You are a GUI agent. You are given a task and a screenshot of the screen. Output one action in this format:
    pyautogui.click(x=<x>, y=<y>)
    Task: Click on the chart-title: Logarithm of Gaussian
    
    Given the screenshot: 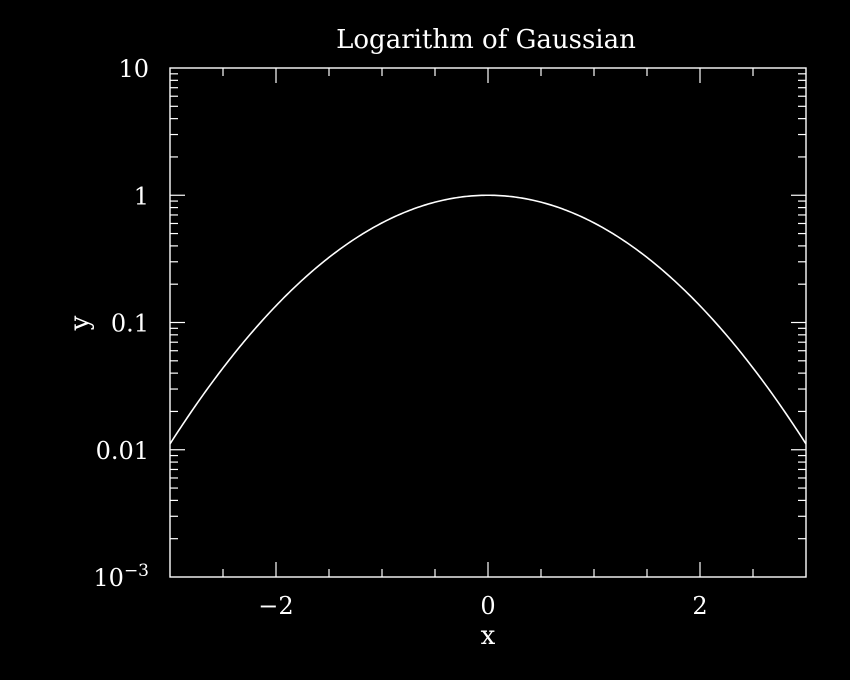 What is the action you would take?
    pyautogui.click(x=486, y=40)
    